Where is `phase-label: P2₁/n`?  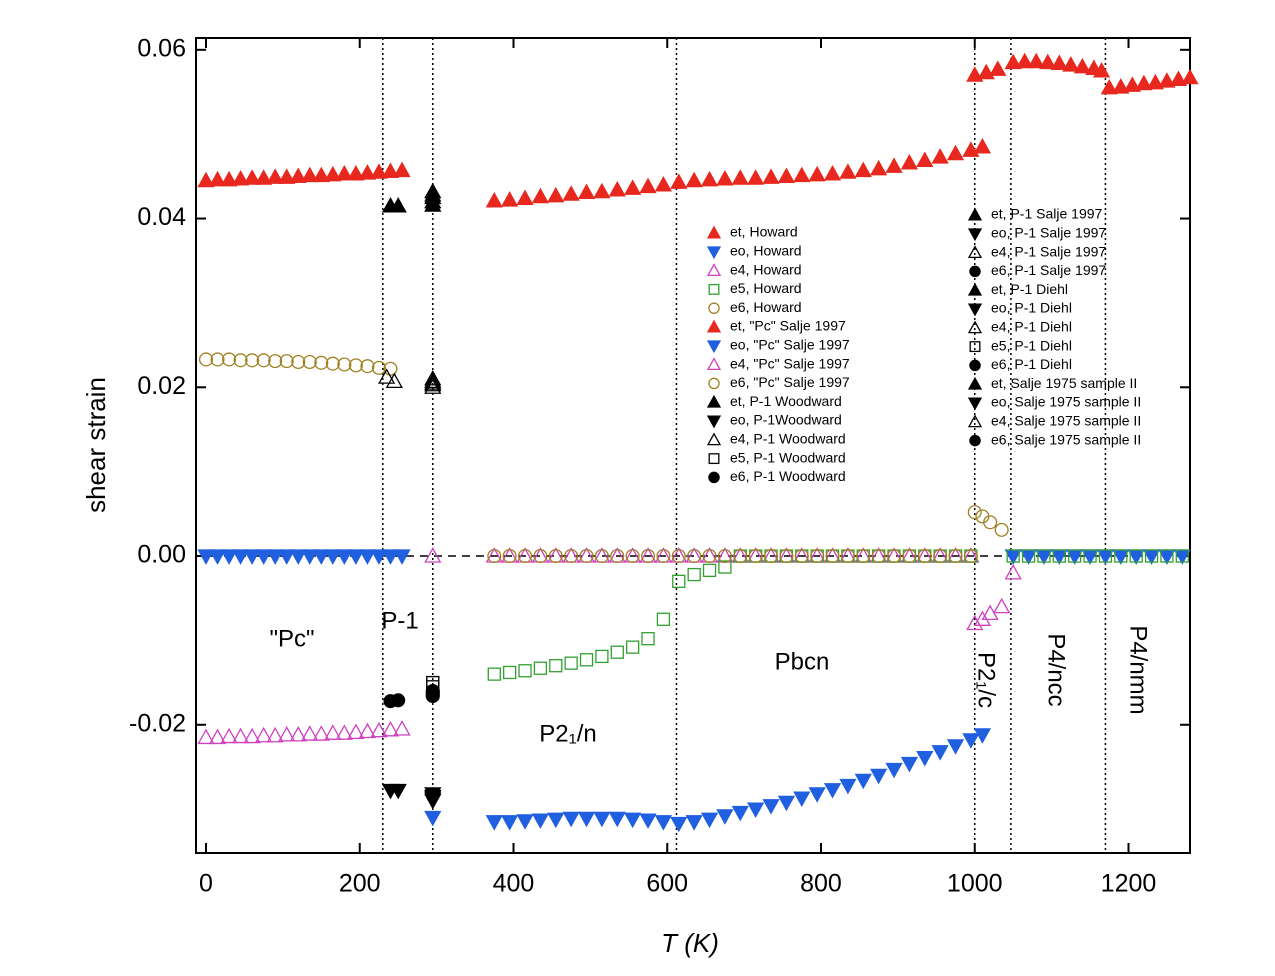
phase-label: P2₁/n is located at coordinates (567, 733).